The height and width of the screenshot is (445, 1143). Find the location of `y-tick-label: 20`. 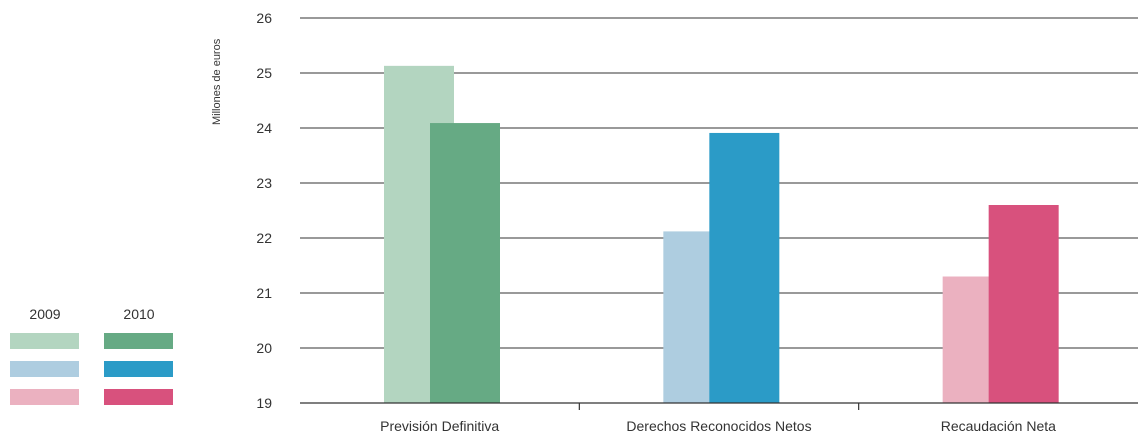

y-tick-label: 20 is located at coordinates (264, 348).